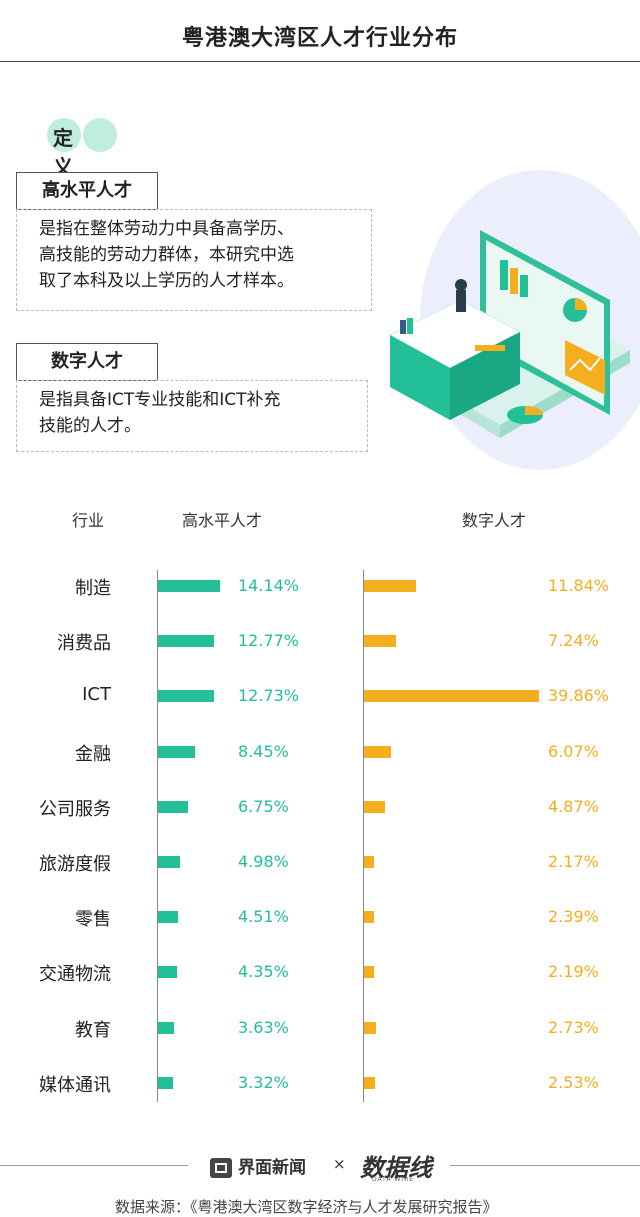  What do you see at coordinates (319, 38) in the screenshot?
I see `page-title: 粤港澳大湾区人才行业分布` at bounding box center [319, 38].